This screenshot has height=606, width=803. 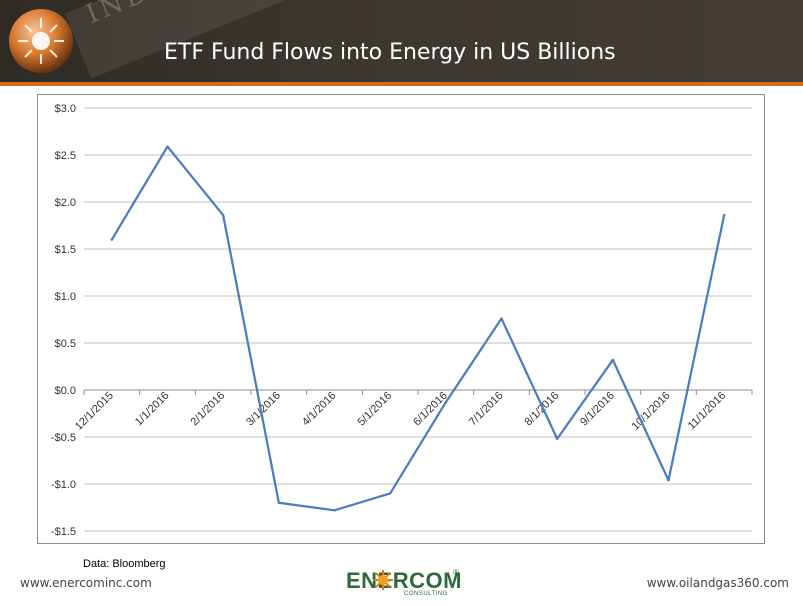 I want to click on sun-sphere-icon, so click(x=41, y=41).